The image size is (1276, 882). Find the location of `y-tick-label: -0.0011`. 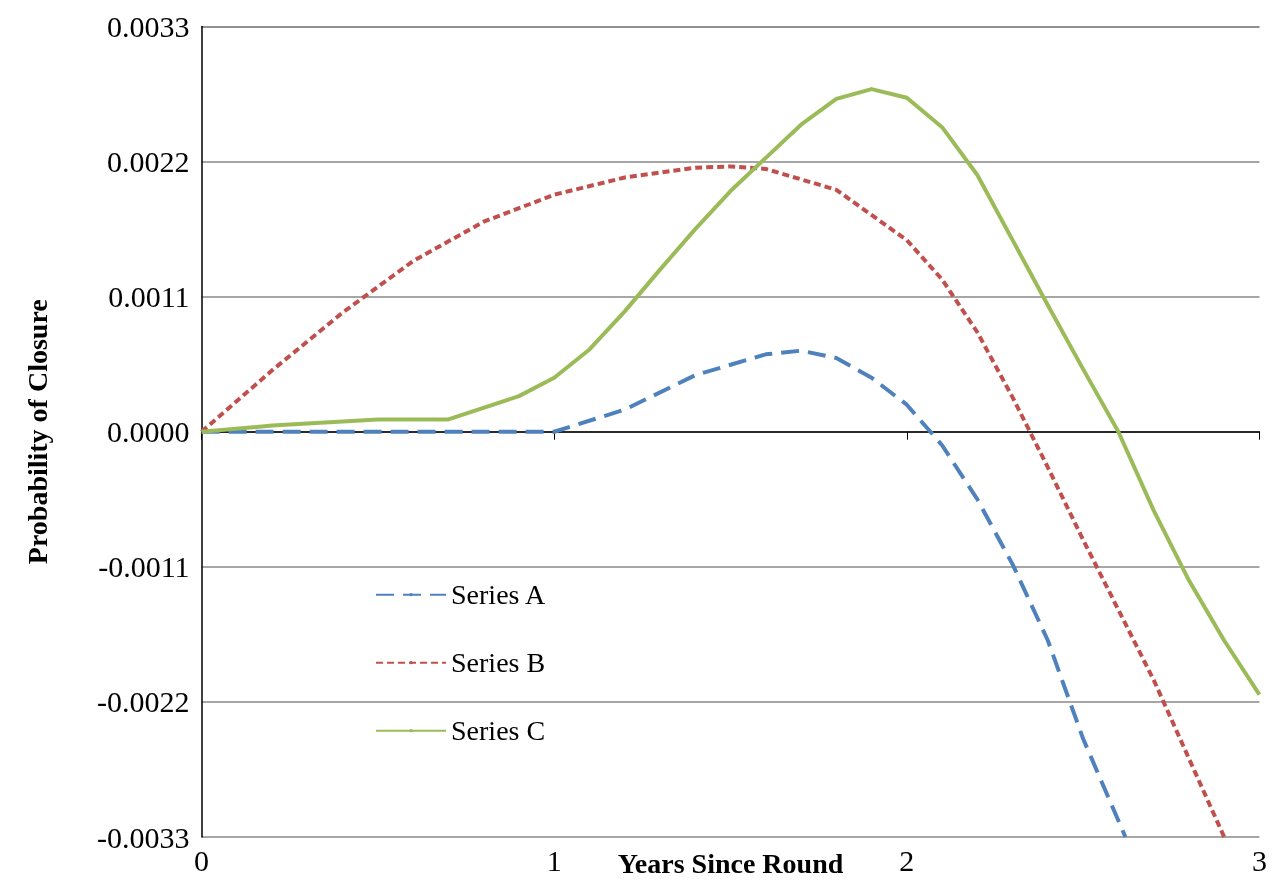

y-tick-label: -0.0011 is located at coordinates (144, 567).